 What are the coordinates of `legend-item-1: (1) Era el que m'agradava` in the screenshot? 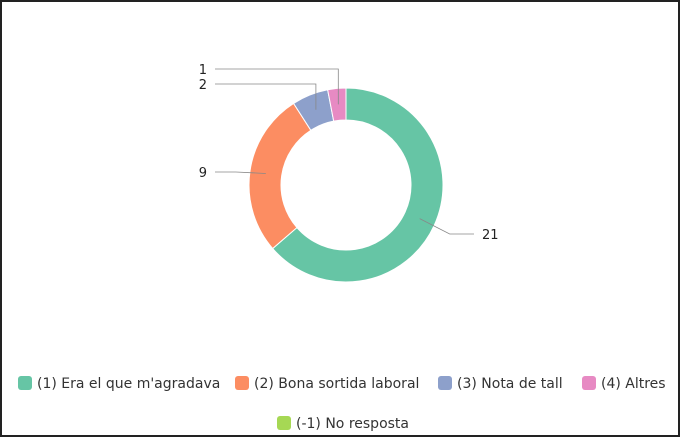 It's located at (119, 384).